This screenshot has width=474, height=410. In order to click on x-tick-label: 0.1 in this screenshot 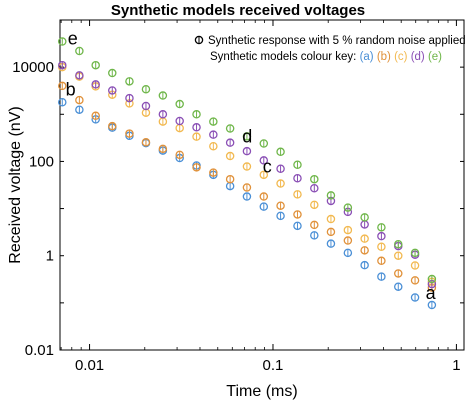, I will do `click(273, 365)`.